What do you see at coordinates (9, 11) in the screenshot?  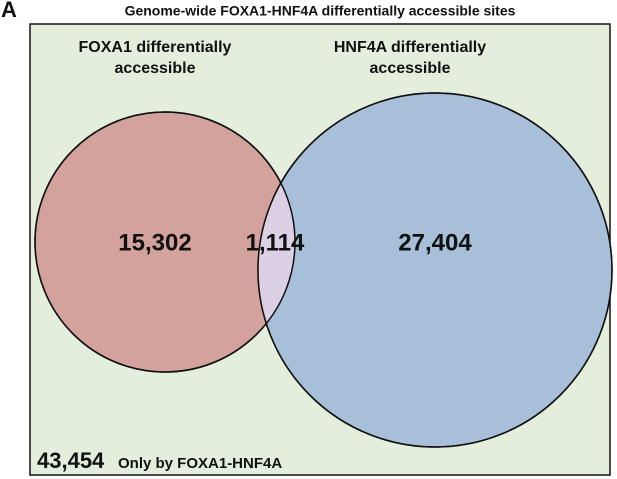 I see `panel-label: A` at bounding box center [9, 11].